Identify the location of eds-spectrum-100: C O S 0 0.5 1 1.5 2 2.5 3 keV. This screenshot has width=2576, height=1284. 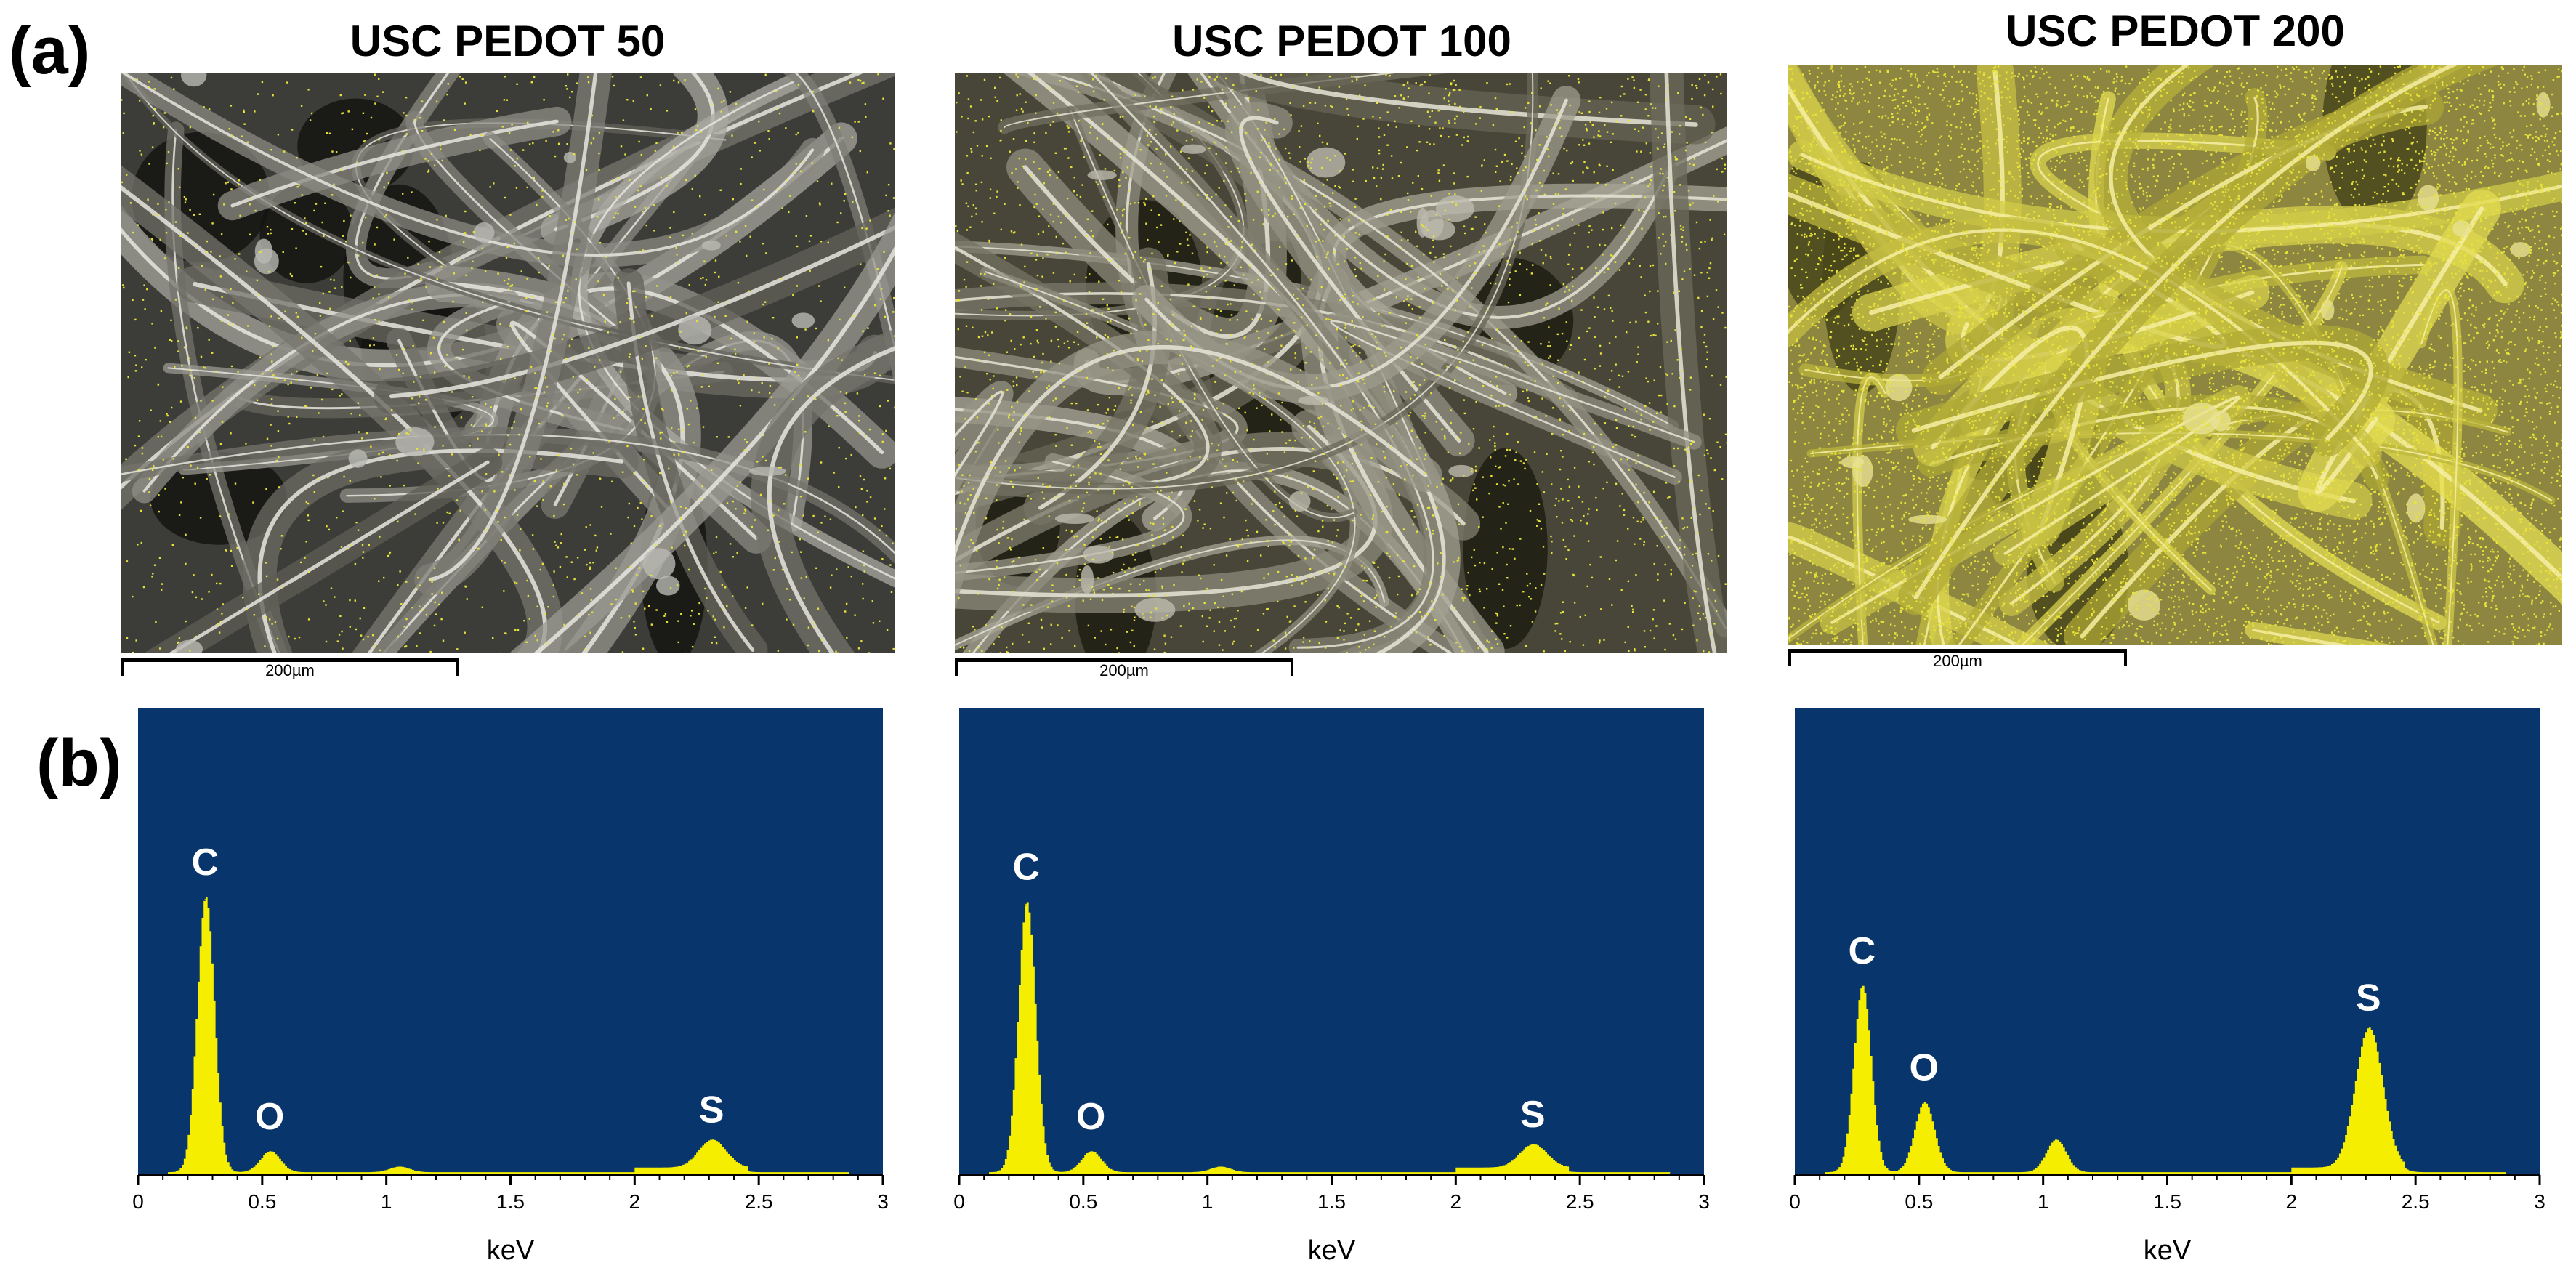
(1334, 991).